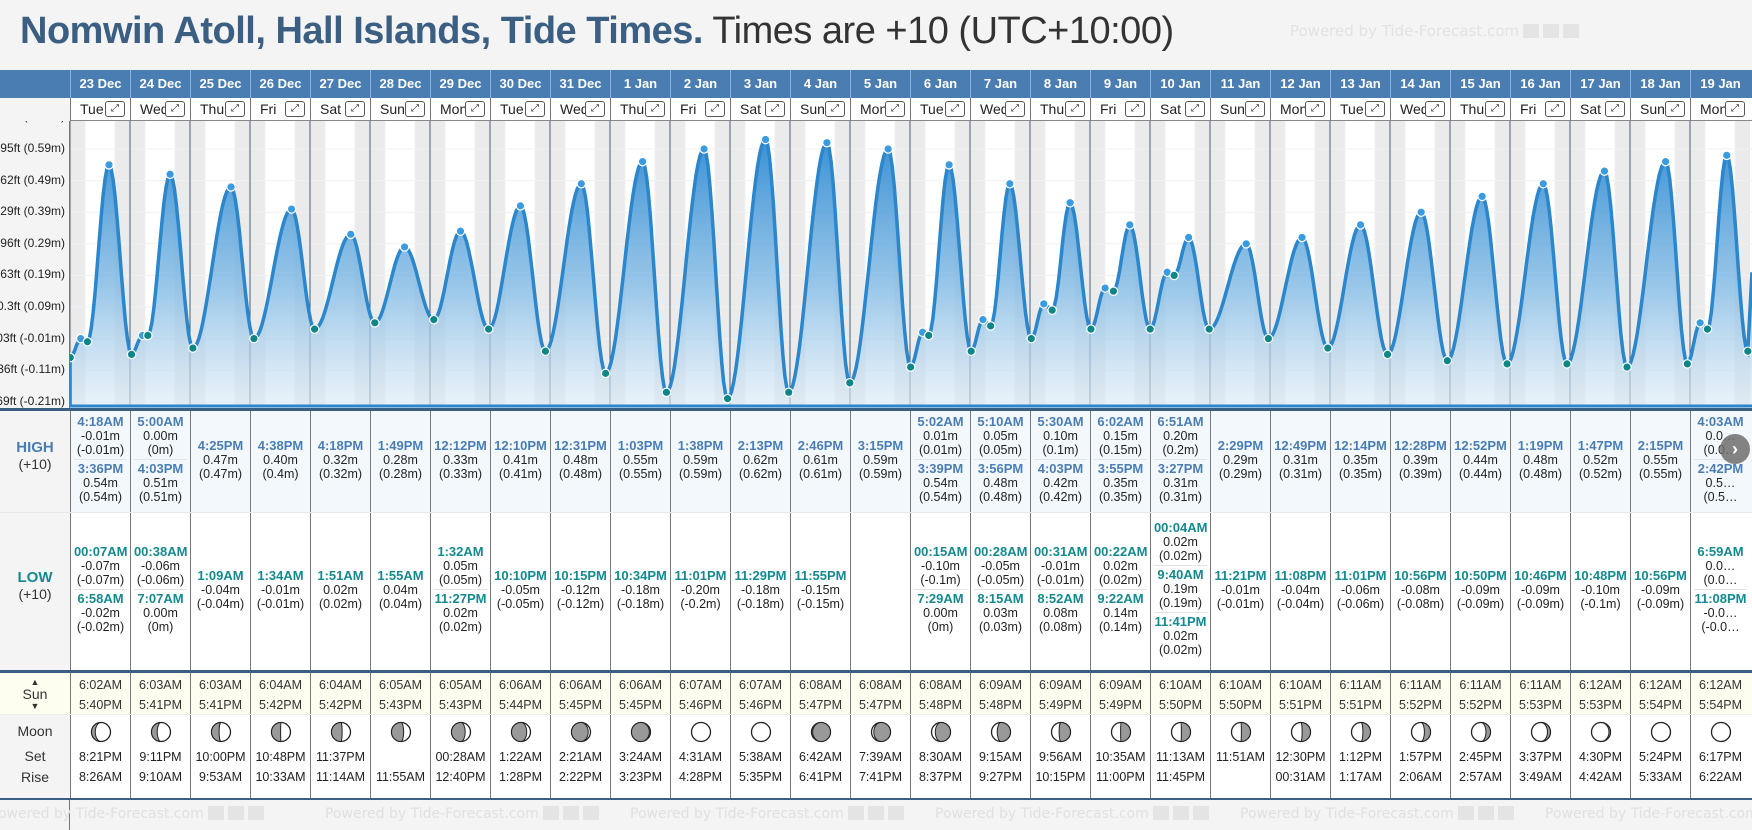  Describe the element at coordinates (100, 705) in the screenshot. I see `sunset-time: 5:40PM` at that location.